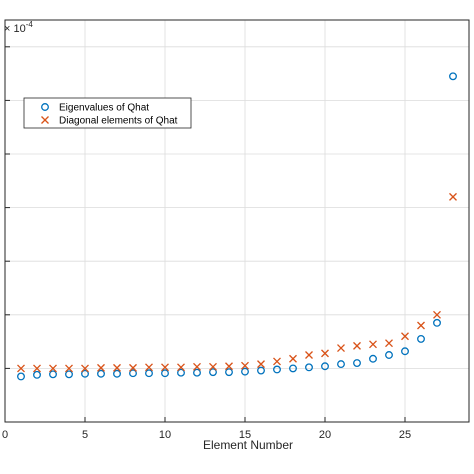 The height and width of the screenshot is (474, 474). I want to click on legend-label-eigenvalues: Eigenvalues of Qhat, so click(104, 108).